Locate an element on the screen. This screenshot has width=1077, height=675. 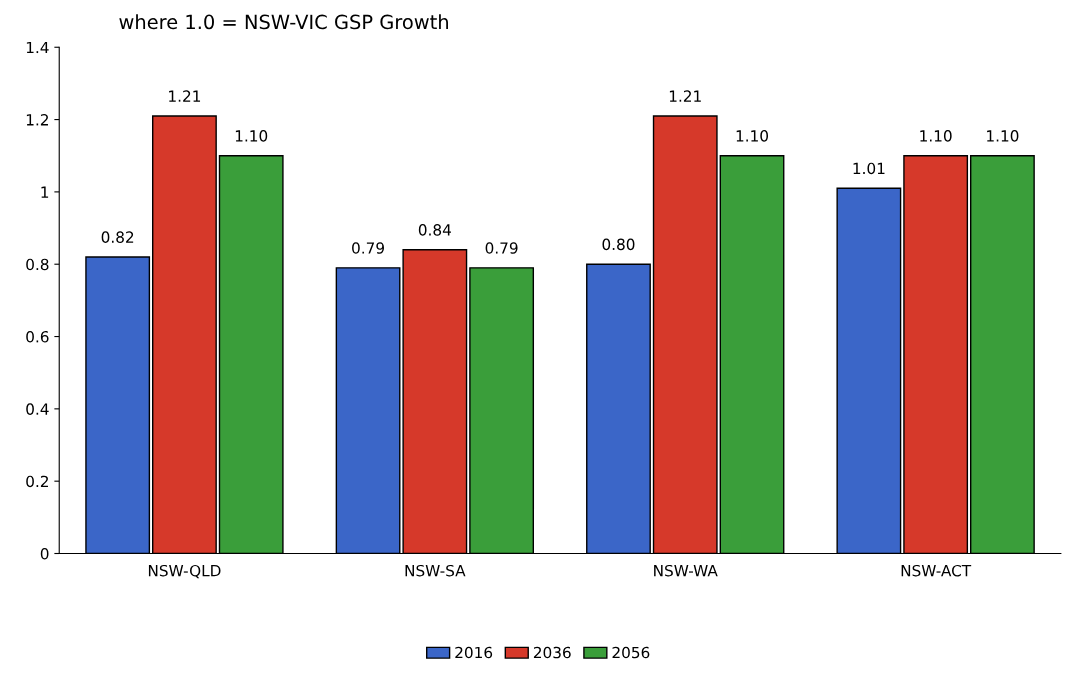
y-tick-label: 0 is located at coordinates (44, 553).